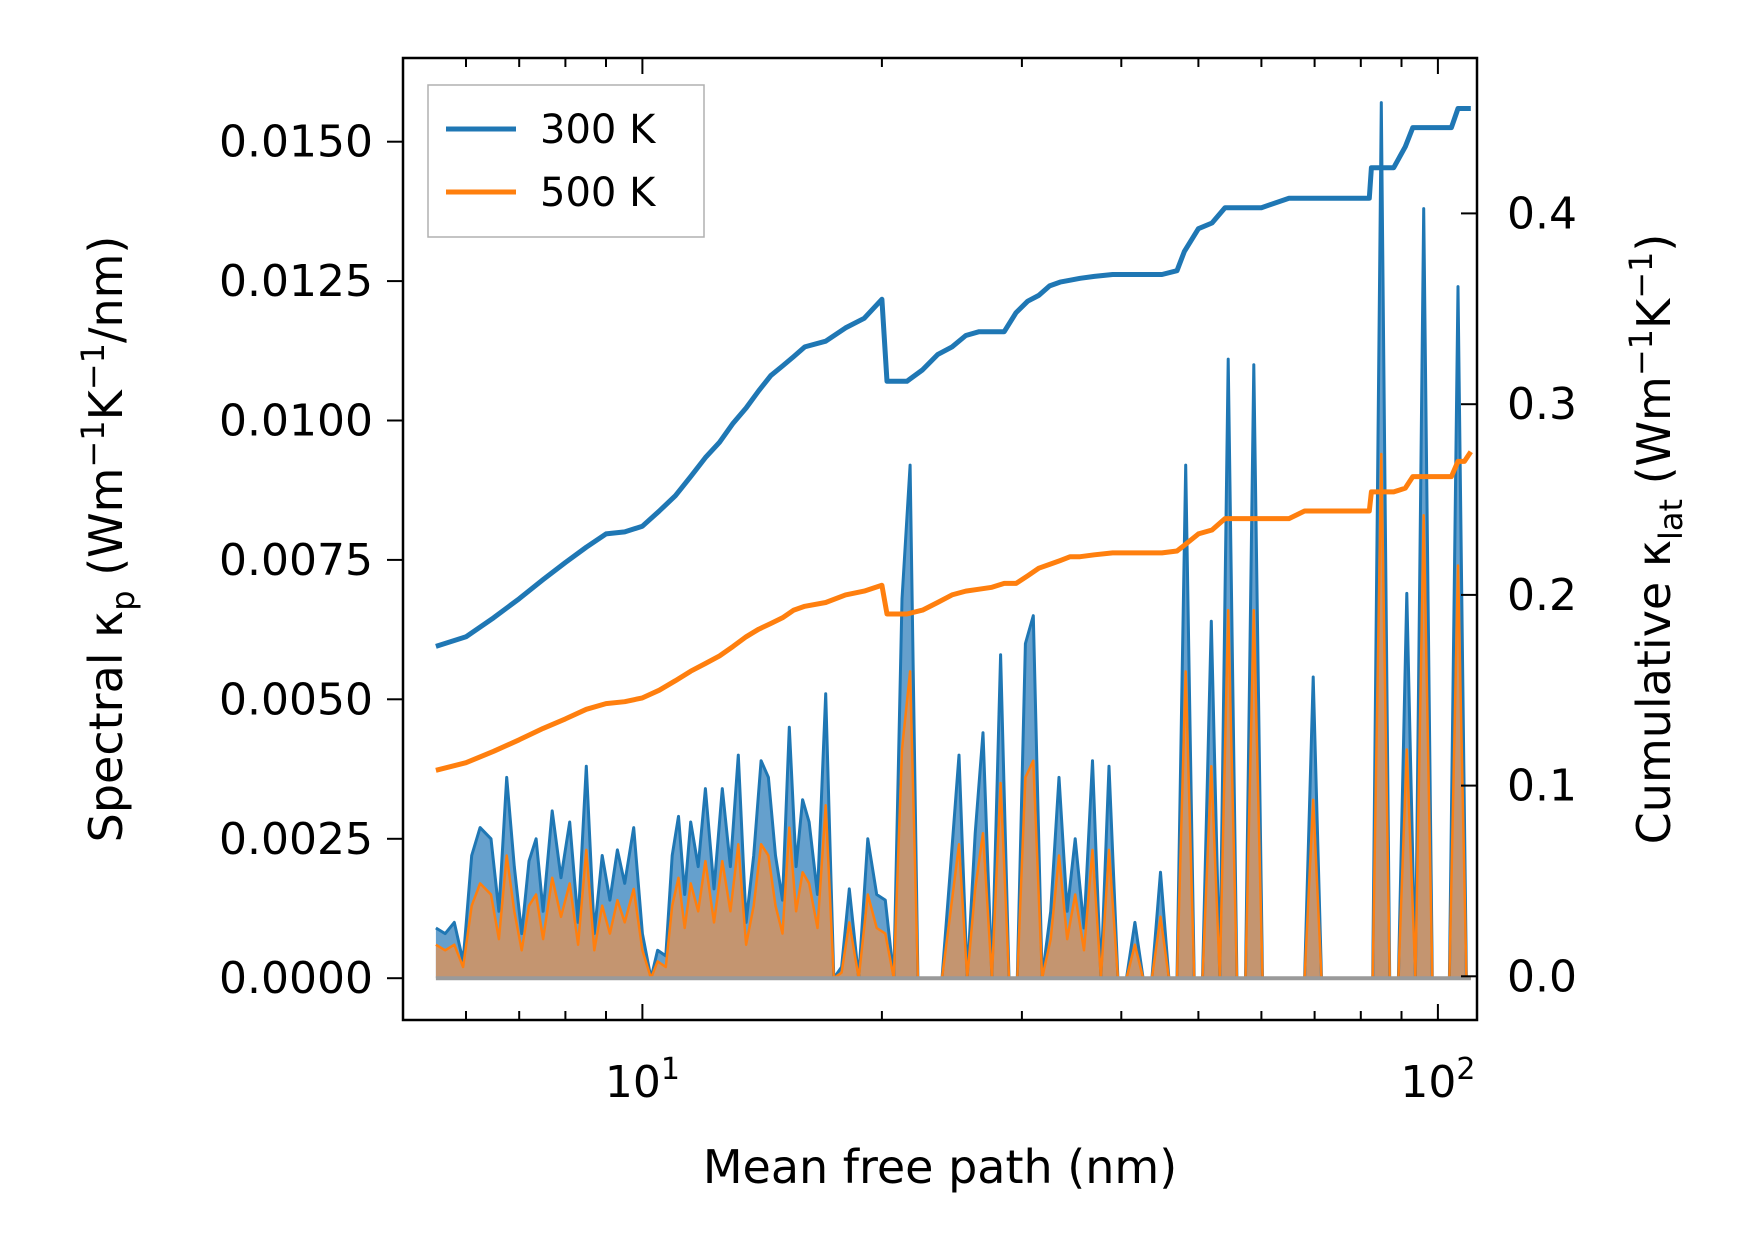  I want to click on x-tick-label-100: 10², so click(1437, 1080).